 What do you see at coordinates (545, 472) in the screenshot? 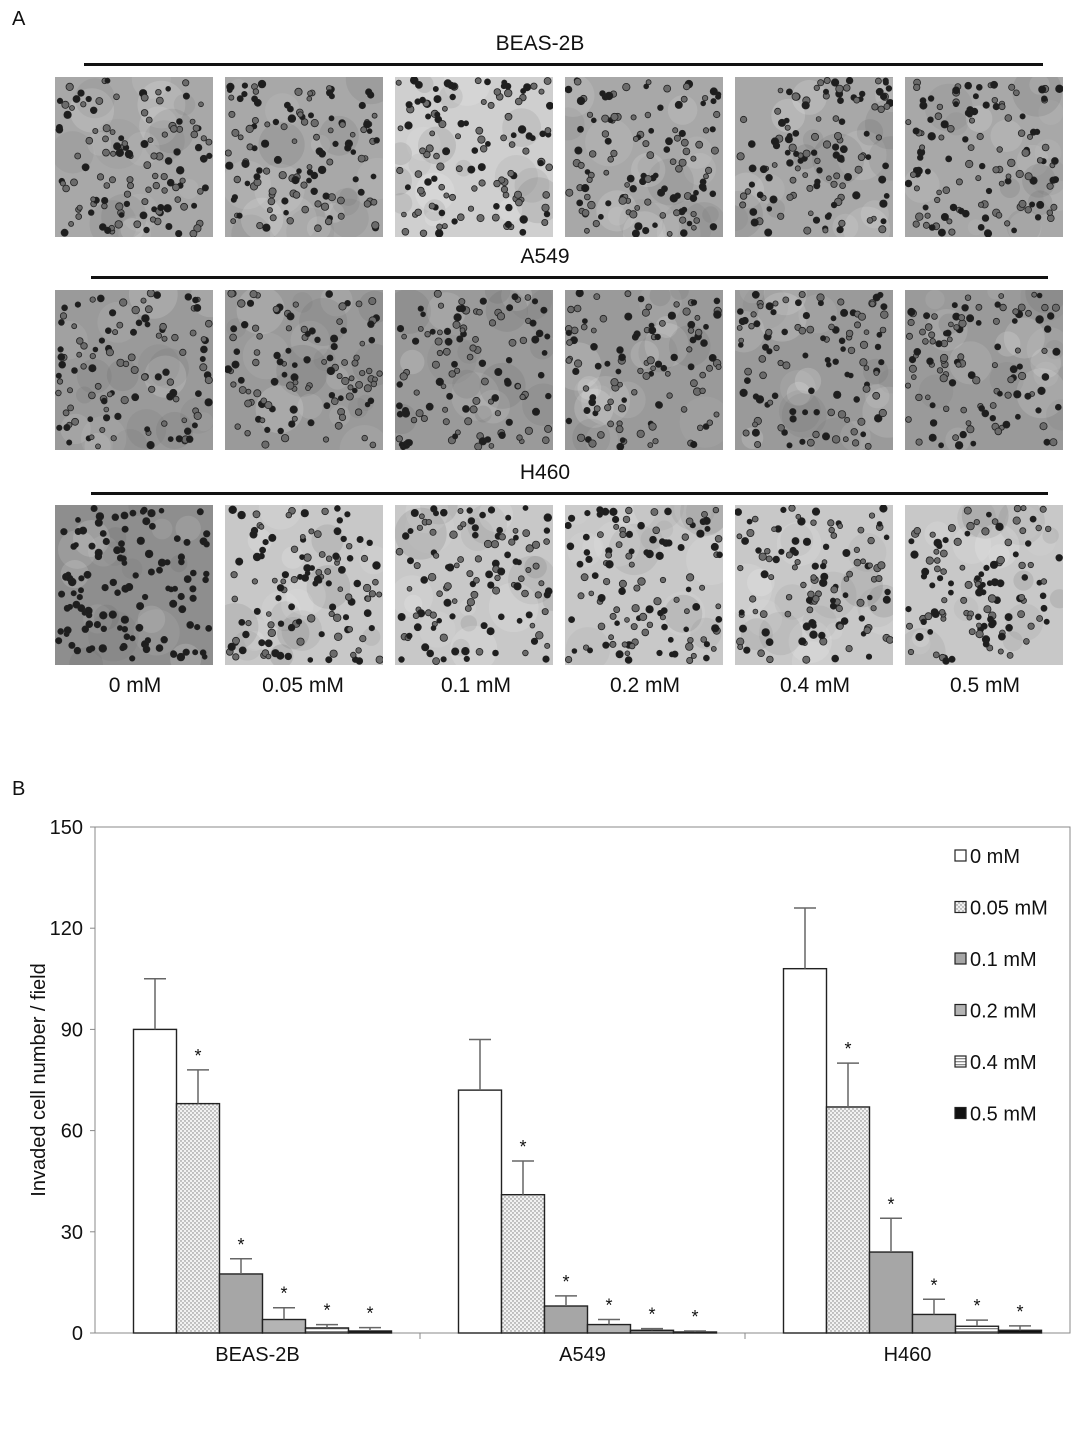
I see `row-title-h460: H460` at bounding box center [545, 472].